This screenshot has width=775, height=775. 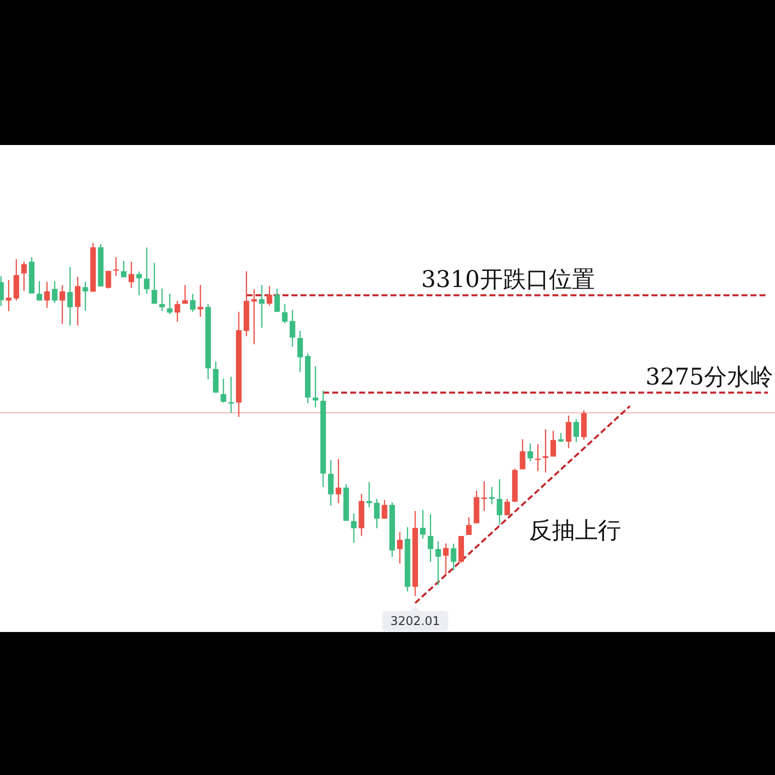 I want to click on text: 3202.01, so click(x=415, y=621).